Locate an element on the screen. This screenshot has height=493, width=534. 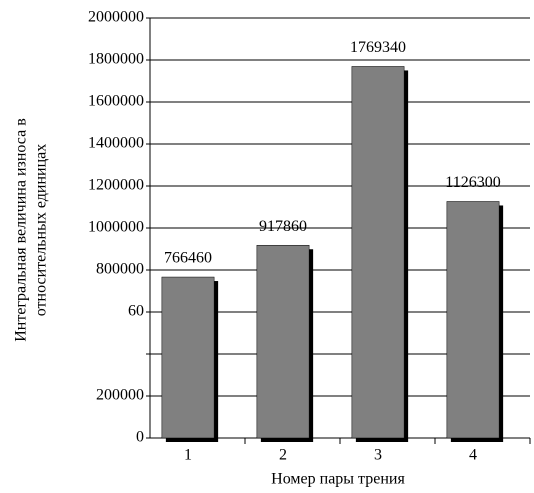
y-tick-label: 0 is located at coordinates (140, 437).